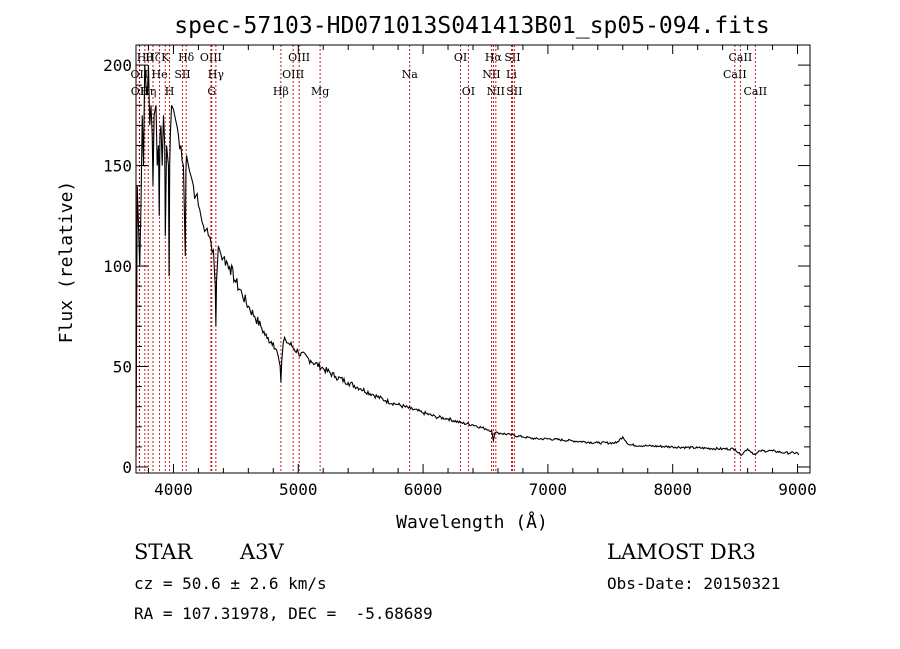 This screenshot has width=900, height=649. What do you see at coordinates (797, 489) in the screenshot?
I see `x-tick-label: 9000` at bounding box center [797, 489].